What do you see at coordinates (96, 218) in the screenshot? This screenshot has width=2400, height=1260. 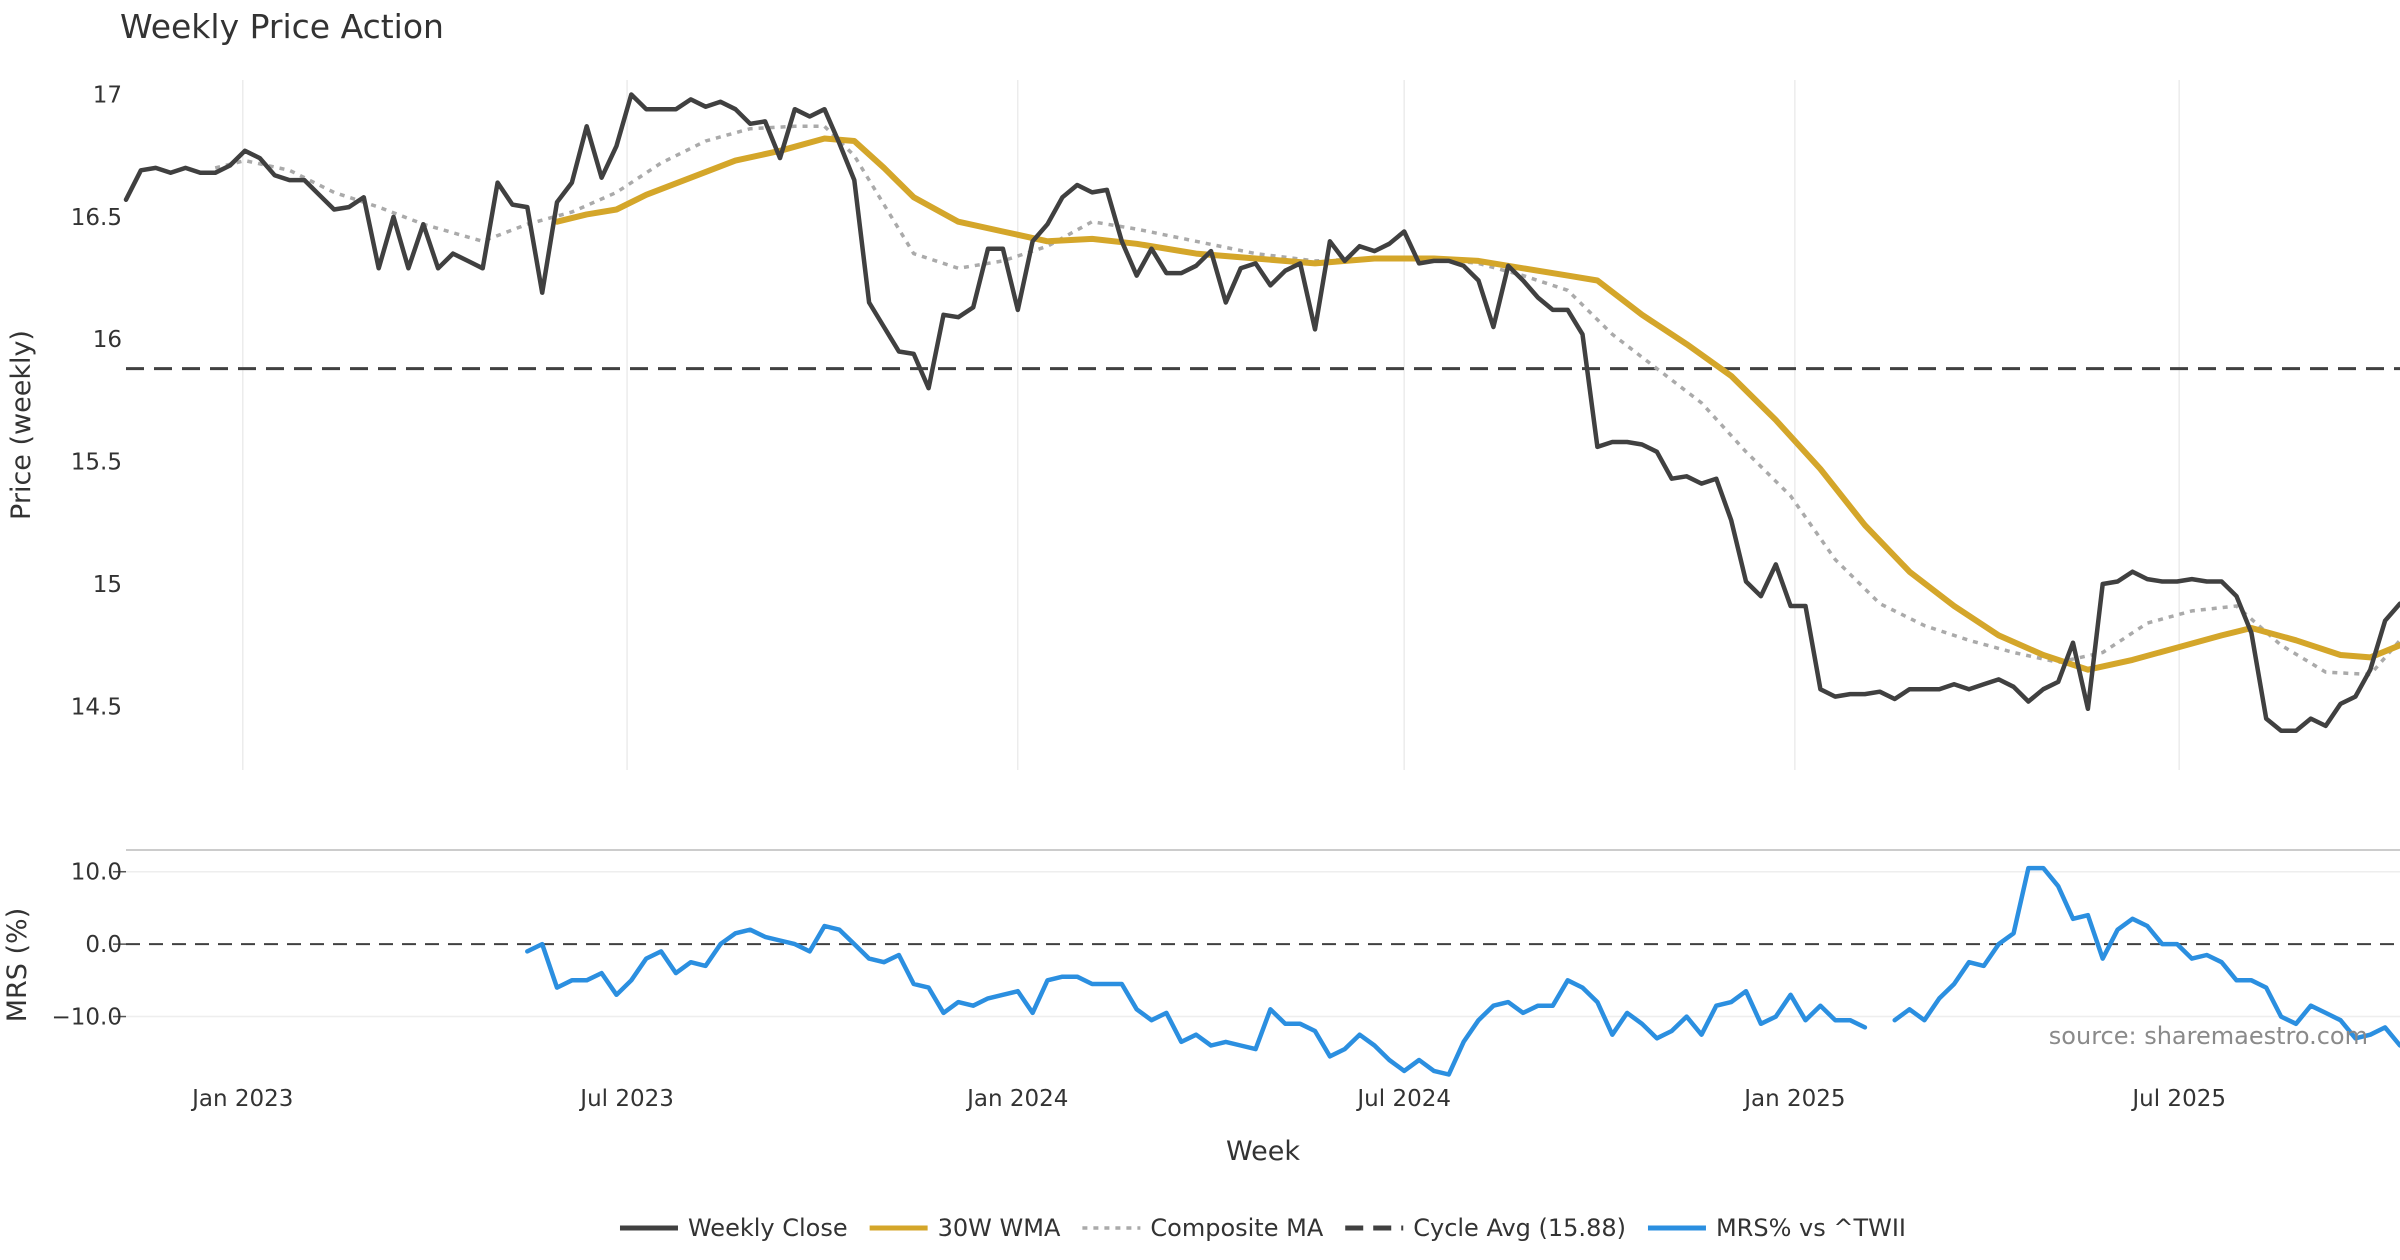 I see `price-y-tick-label: 16.5` at bounding box center [96, 218].